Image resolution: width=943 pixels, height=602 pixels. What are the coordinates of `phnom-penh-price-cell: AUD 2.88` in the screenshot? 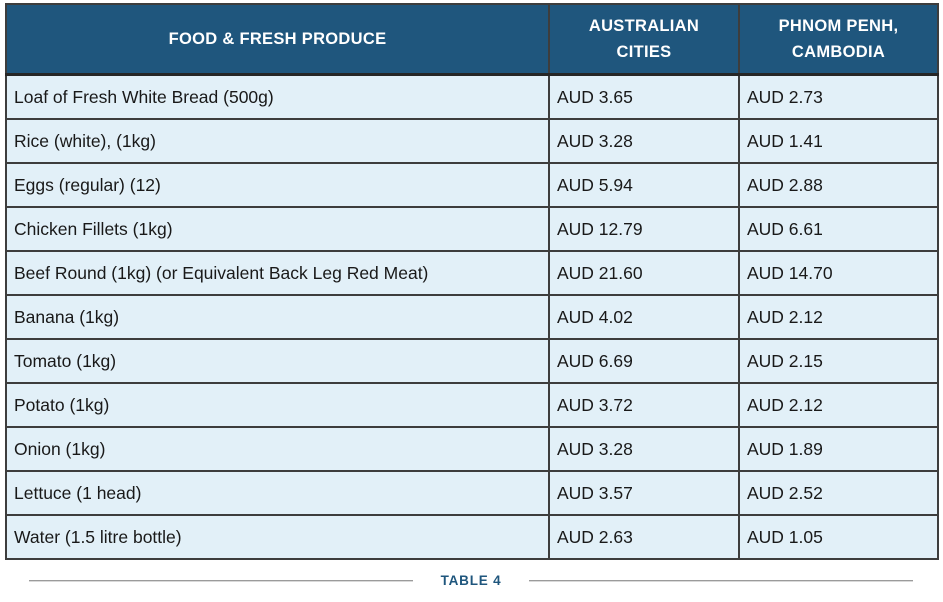 It's located at (838, 185).